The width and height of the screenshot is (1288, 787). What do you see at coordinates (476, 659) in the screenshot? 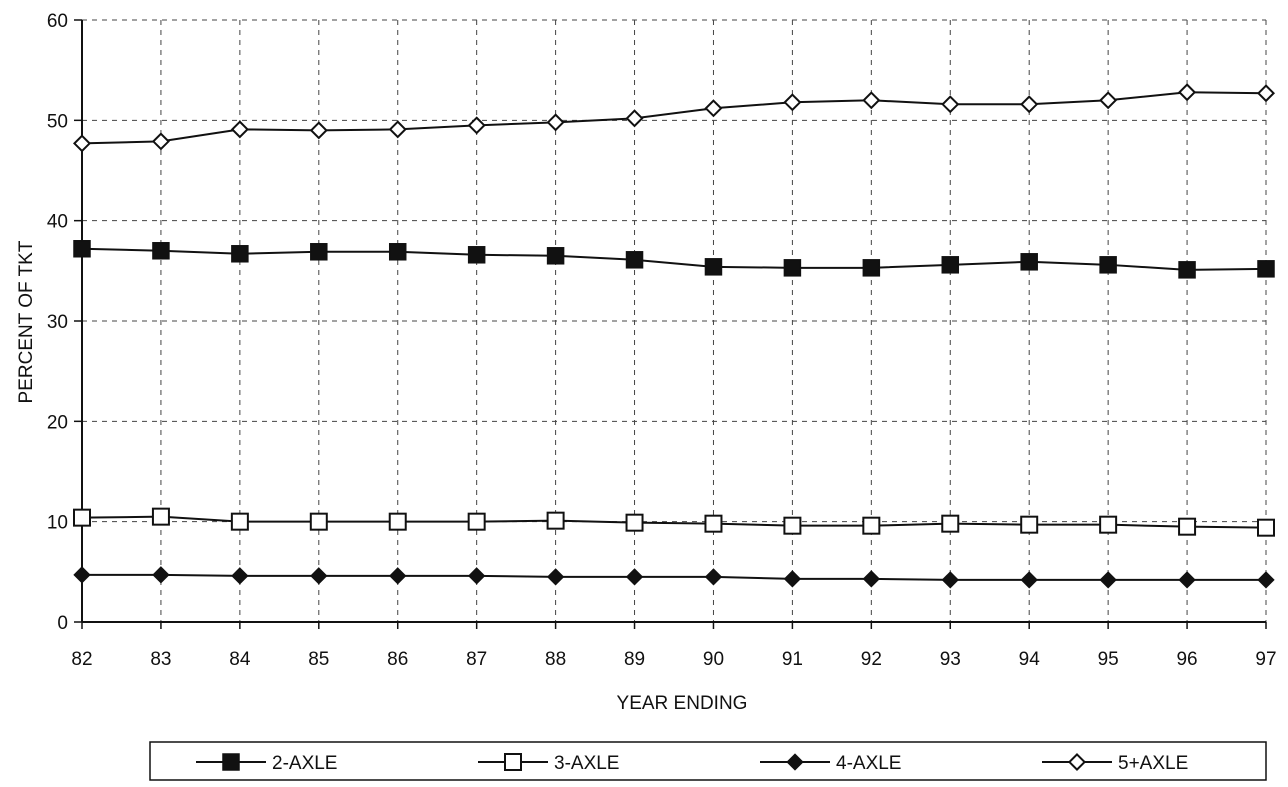
I see `x-tick-label: 87` at bounding box center [476, 659].